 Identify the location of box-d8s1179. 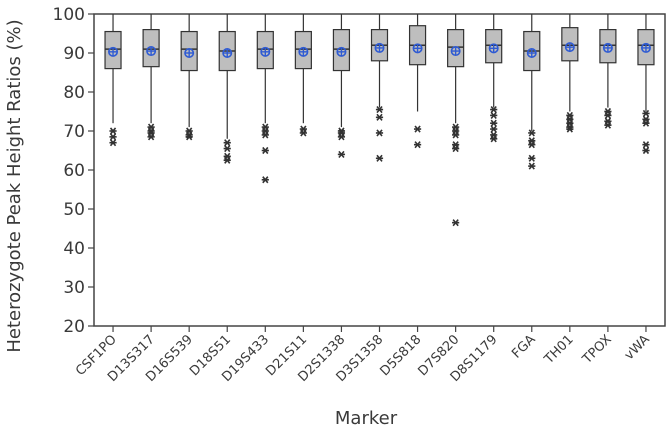
(494, 78).